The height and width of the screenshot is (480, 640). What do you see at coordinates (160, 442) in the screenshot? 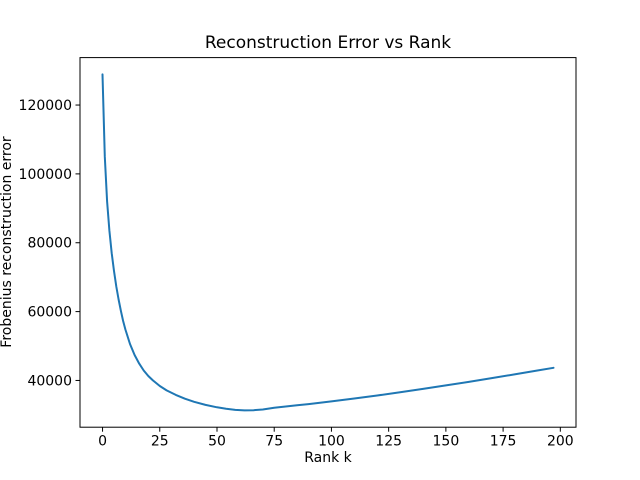
I see `x-tick-label: 25` at bounding box center [160, 442].